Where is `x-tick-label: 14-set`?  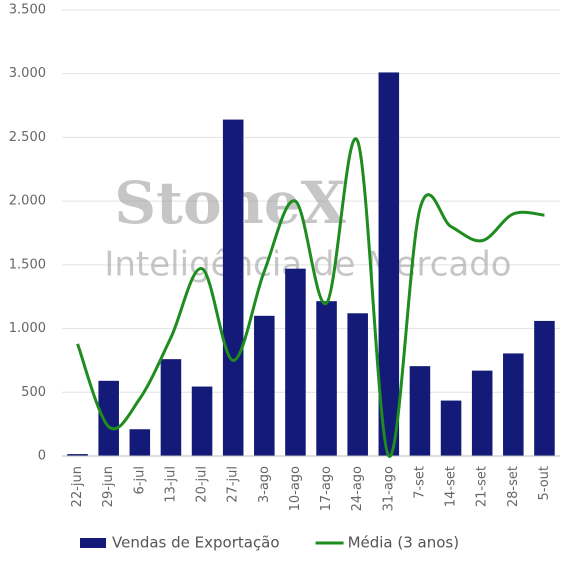 x-tick-label: 14-set is located at coordinates (451, 486).